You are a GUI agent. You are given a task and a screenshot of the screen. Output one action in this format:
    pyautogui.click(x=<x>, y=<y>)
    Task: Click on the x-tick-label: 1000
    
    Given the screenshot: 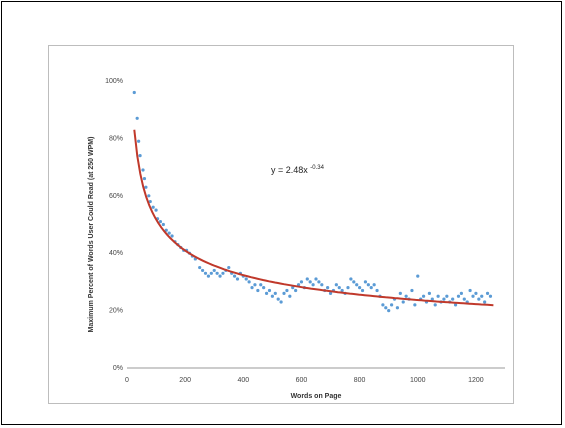 What is the action you would take?
    pyautogui.click(x=418, y=380)
    